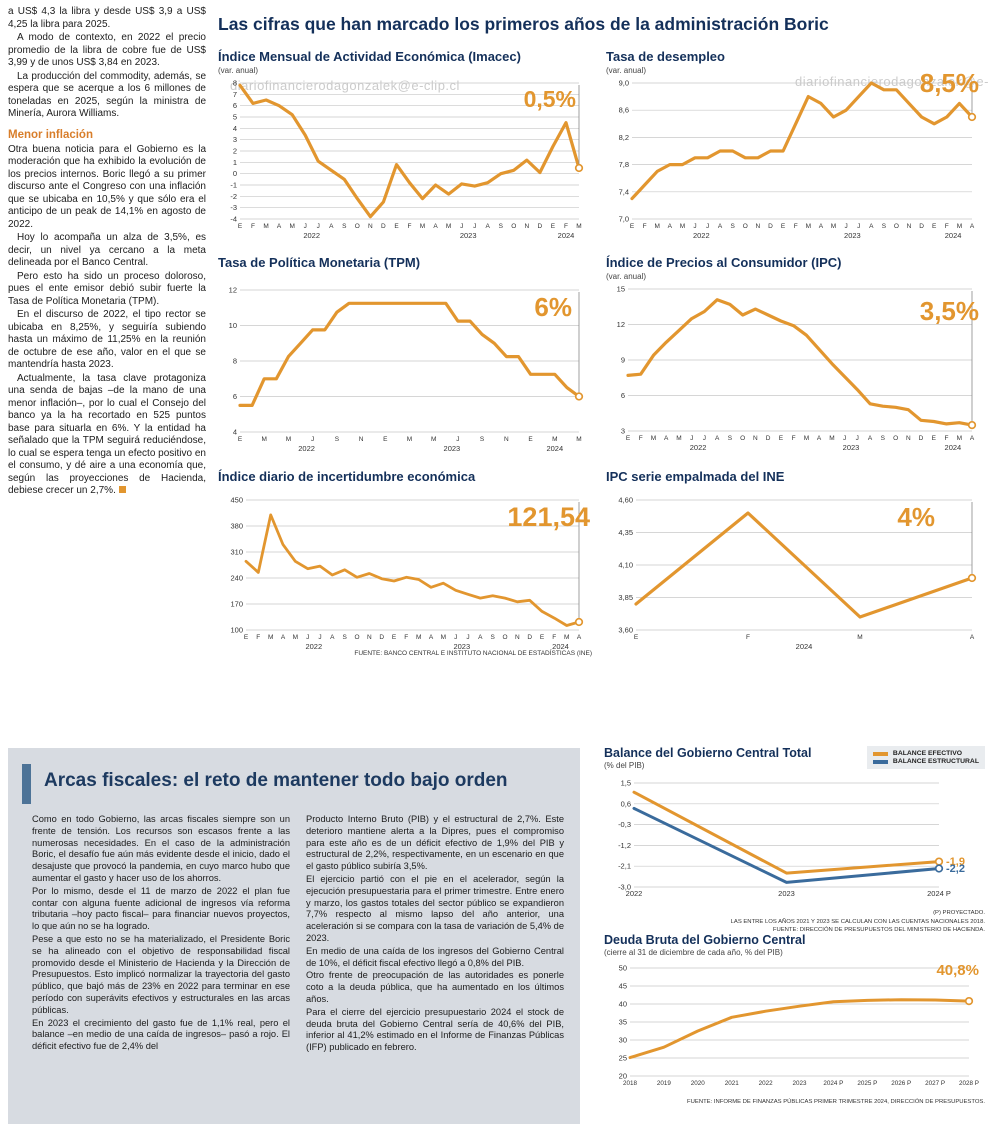 Image resolution: width=988 pixels, height=1133 pixels. What do you see at coordinates (626, 803) in the screenshot?
I see `svg-text: 0,6` at bounding box center [626, 803].